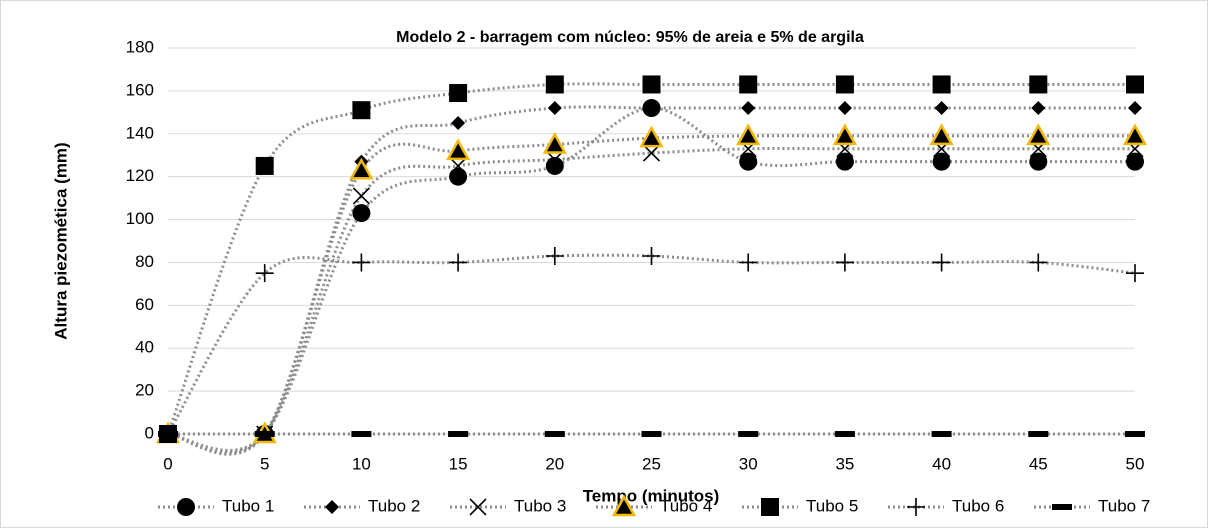 This screenshot has width=1208, height=528. I want to click on x-tick-label: 10, so click(361, 463).